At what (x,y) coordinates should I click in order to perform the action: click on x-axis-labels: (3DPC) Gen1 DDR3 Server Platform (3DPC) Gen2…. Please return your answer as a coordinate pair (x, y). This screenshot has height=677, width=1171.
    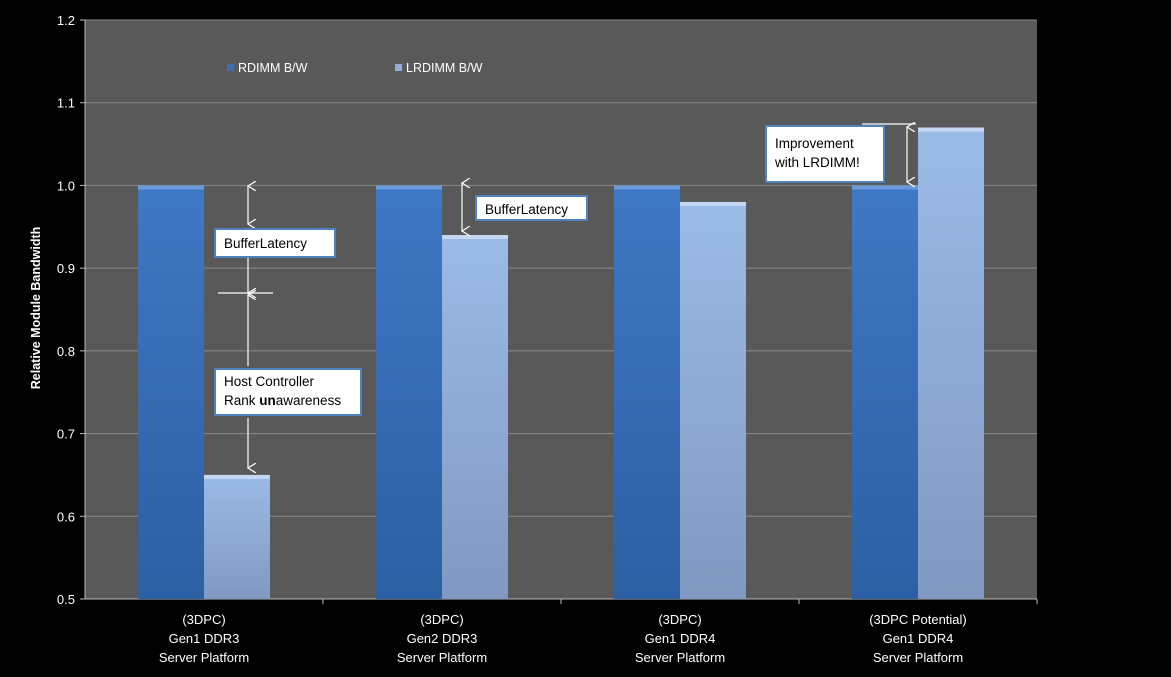
    Looking at the image, I should click on (563, 638).